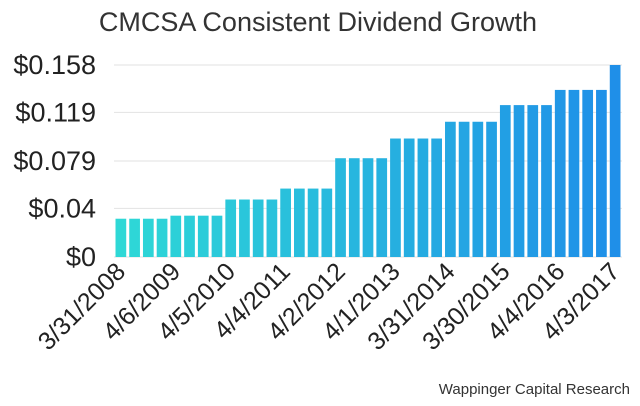  What do you see at coordinates (318, 22) in the screenshot?
I see `chart-title: CMCSA Consistent Dividend Growth` at bounding box center [318, 22].